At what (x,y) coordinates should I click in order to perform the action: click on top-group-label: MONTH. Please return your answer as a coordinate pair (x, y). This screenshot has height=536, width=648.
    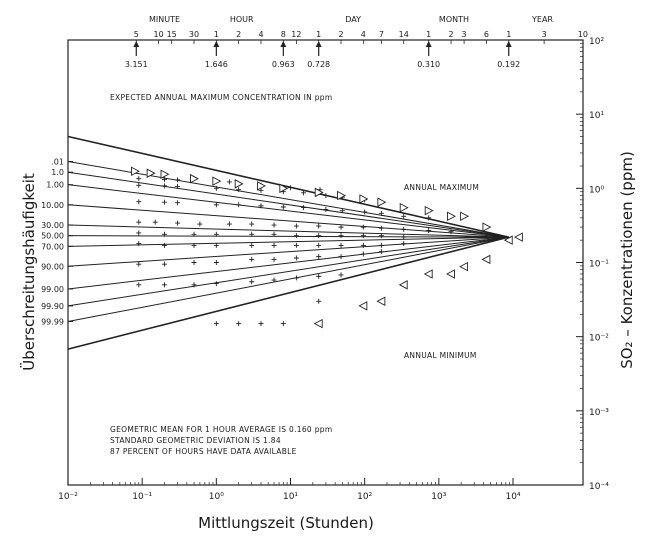
    Looking at the image, I should click on (454, 19).